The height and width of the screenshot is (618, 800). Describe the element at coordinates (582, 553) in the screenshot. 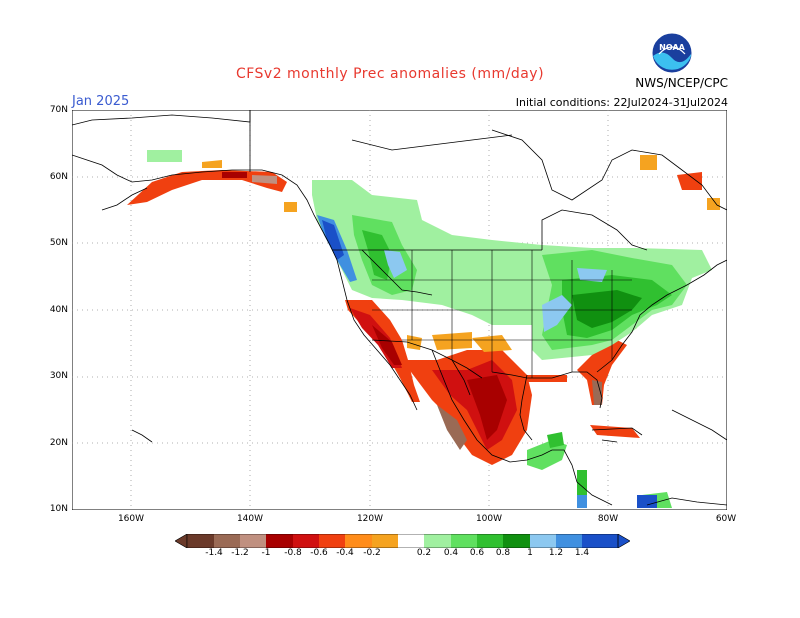

I see `colorbar-label: 1.4` at that location.